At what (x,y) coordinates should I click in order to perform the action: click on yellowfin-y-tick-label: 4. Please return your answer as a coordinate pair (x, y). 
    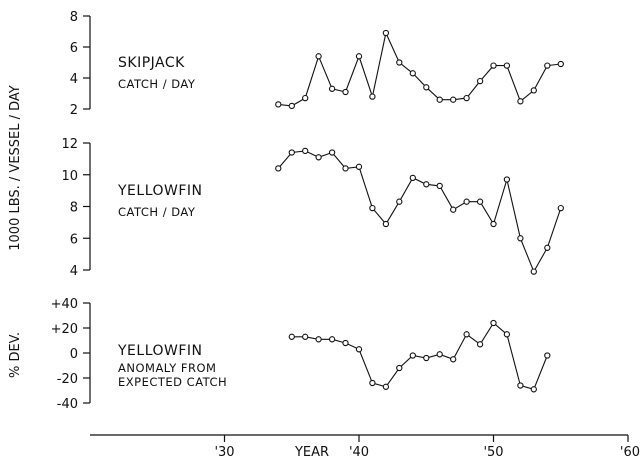
    Looking at the image, I should click on (74, 271).